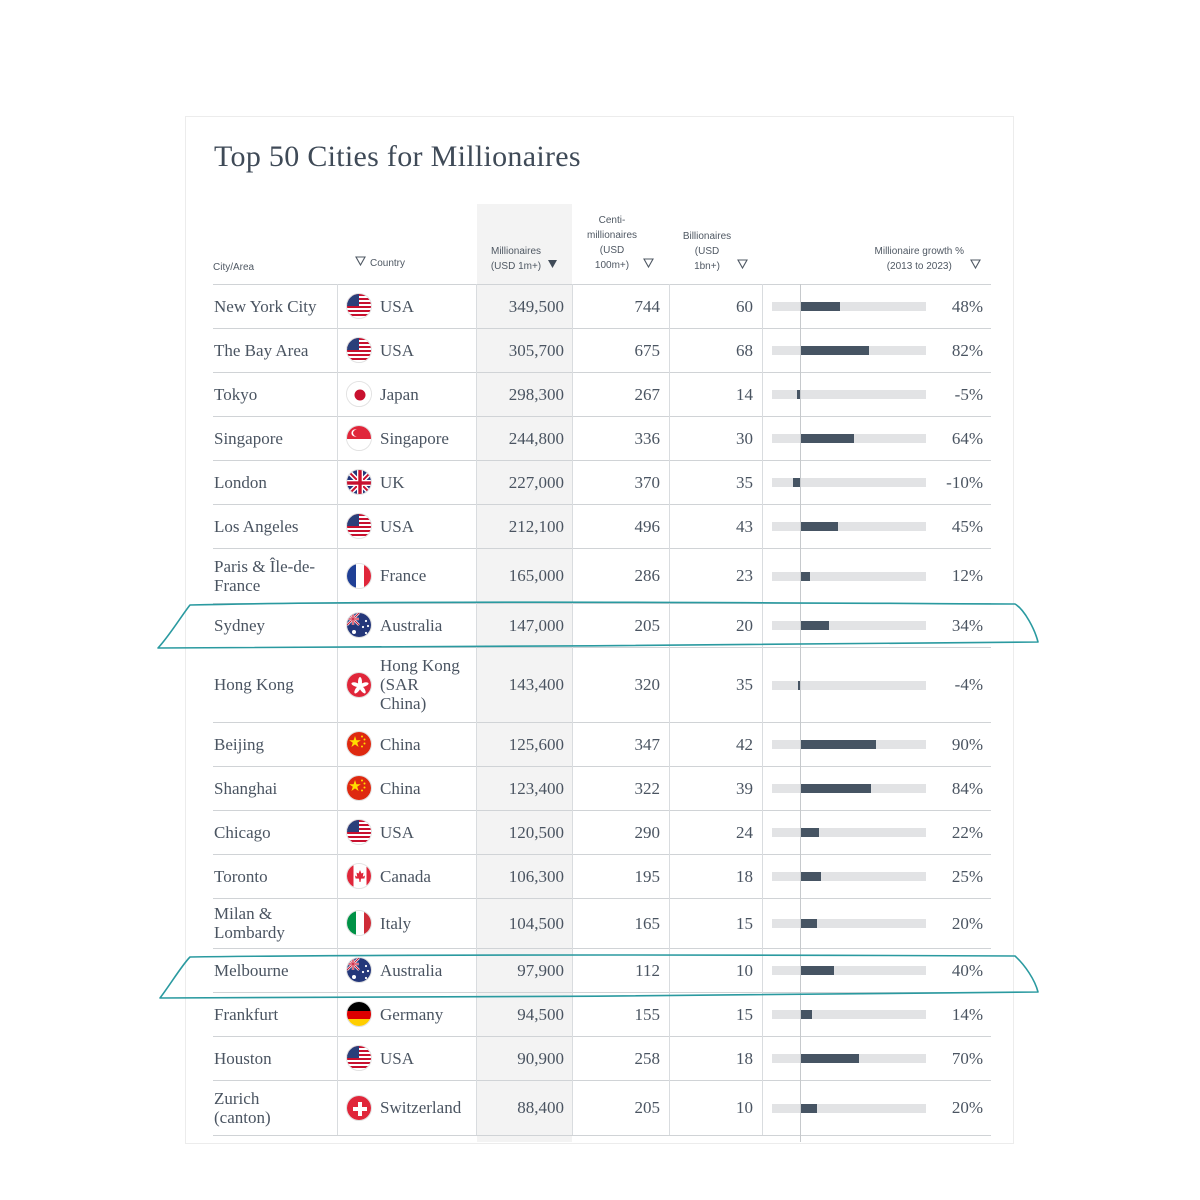 Image resolution: width=1200 pixels, height=1200 pixels. Describe the element at coordinates (273, 575) in the screenshot. I see `city-name: Paris & Île-de- France` at that location.